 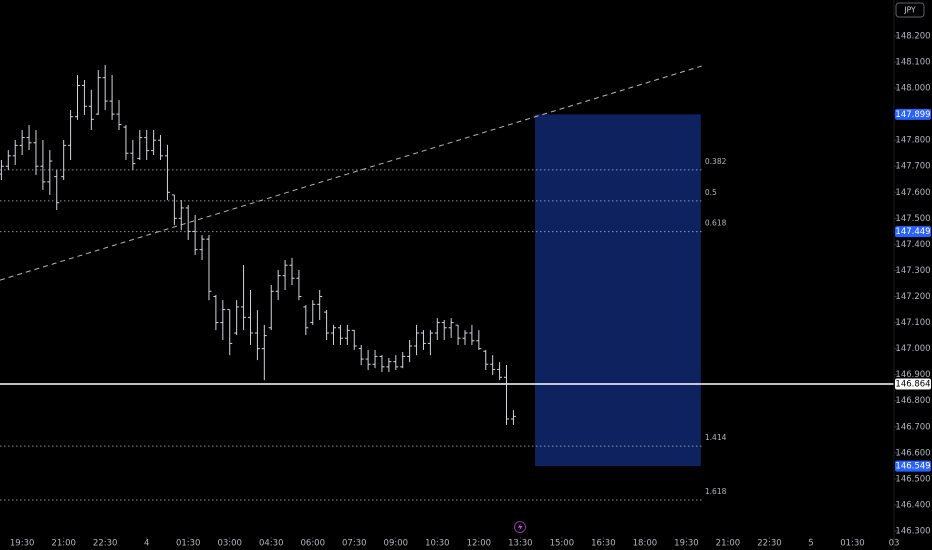 What do you see at coordinates (912, 479) in the screenshot?
I see `y-tick-label: 146.500` at bounding box center [912, 479].